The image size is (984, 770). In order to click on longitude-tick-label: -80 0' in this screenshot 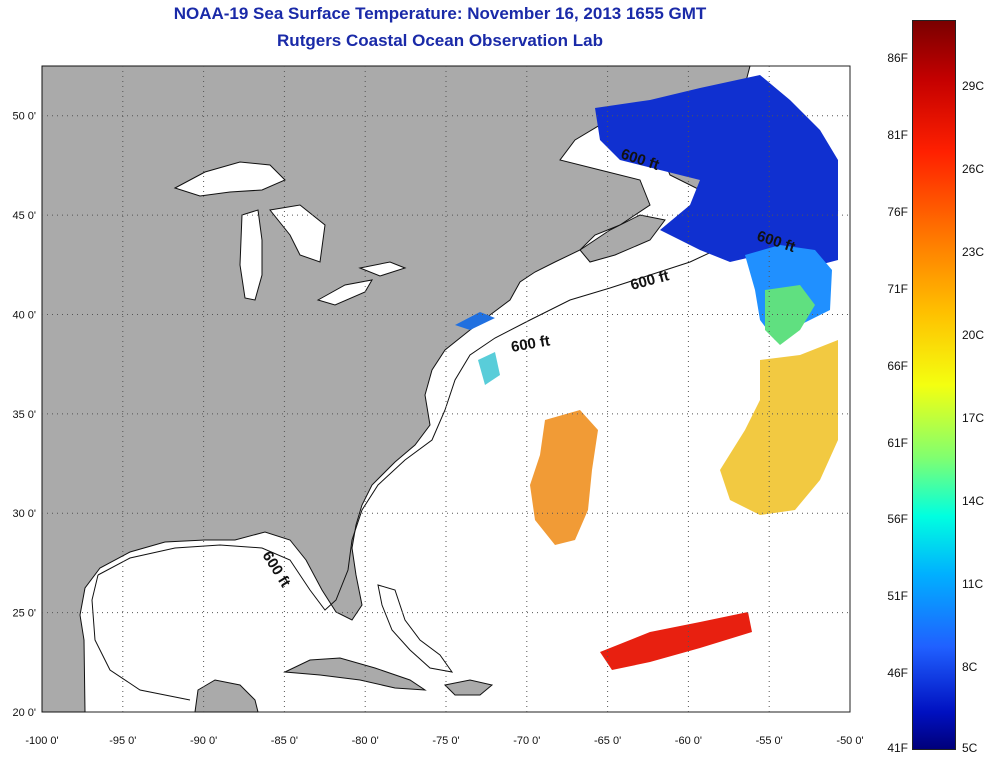, I will do `click(365, 741)`.